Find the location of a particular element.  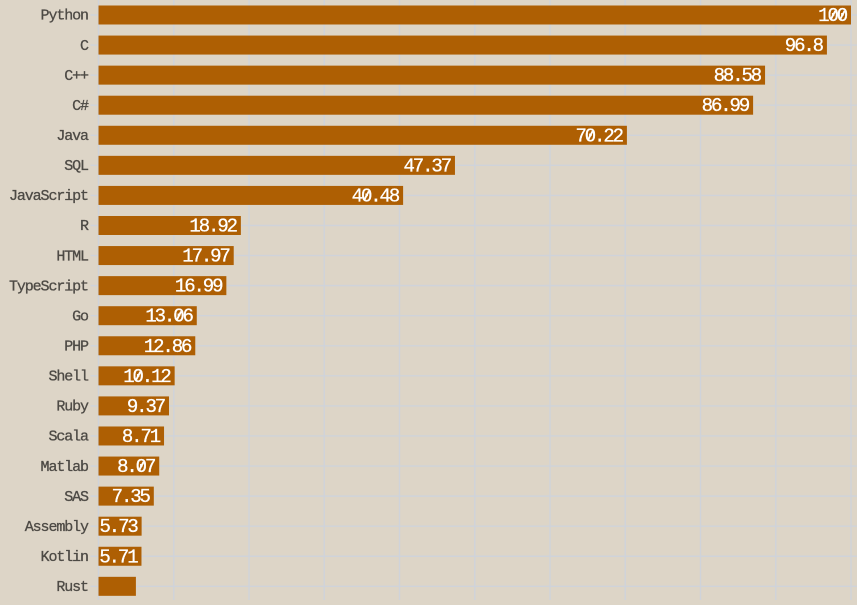

svg-text: Go is located at coordinates (80, 316).